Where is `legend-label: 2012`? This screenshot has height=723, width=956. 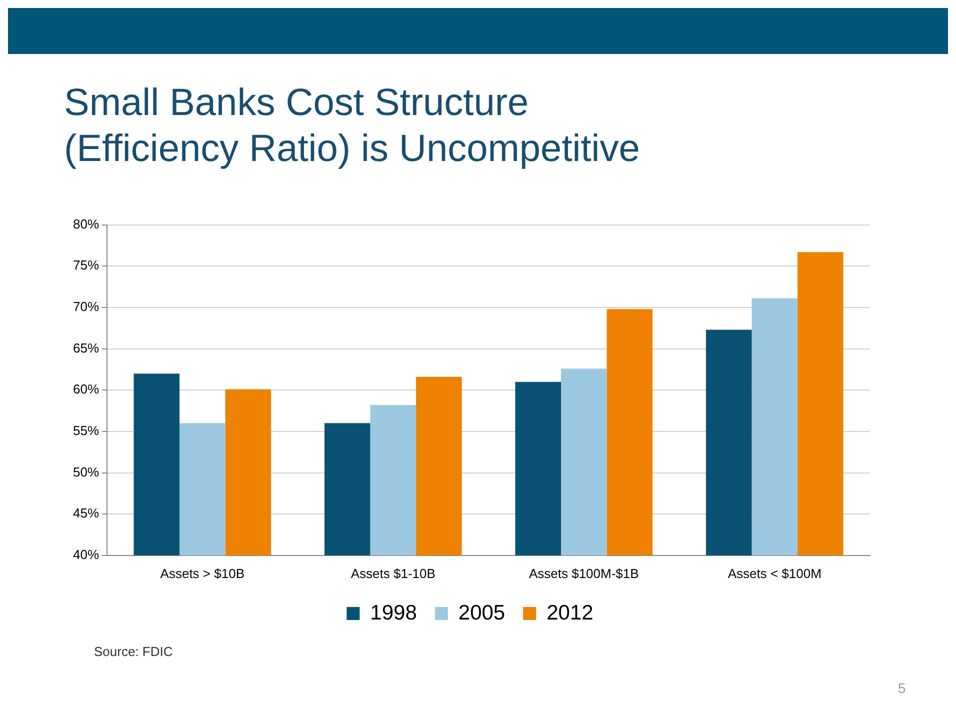 legend-label: 2012 is located at coordinates (570, 612).